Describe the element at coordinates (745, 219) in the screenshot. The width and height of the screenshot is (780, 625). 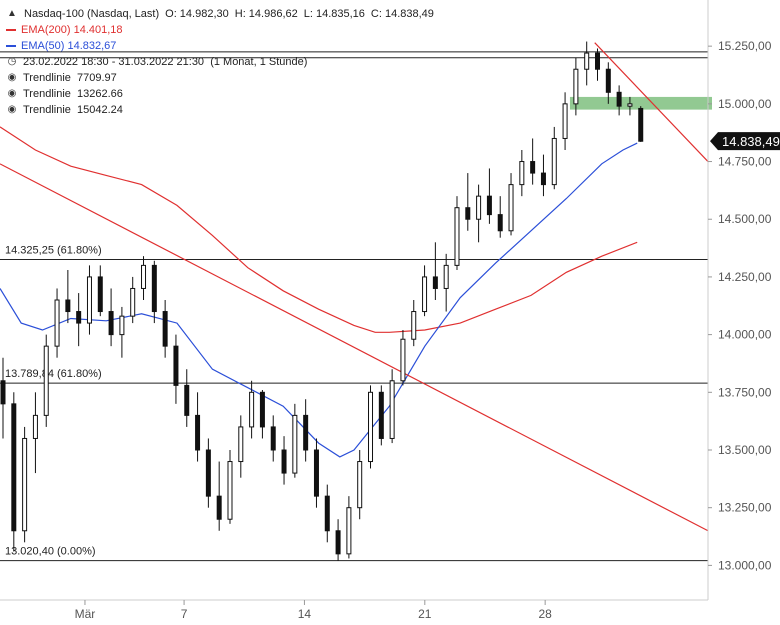
I see `y-tick-label: 14.500,00` at that location.